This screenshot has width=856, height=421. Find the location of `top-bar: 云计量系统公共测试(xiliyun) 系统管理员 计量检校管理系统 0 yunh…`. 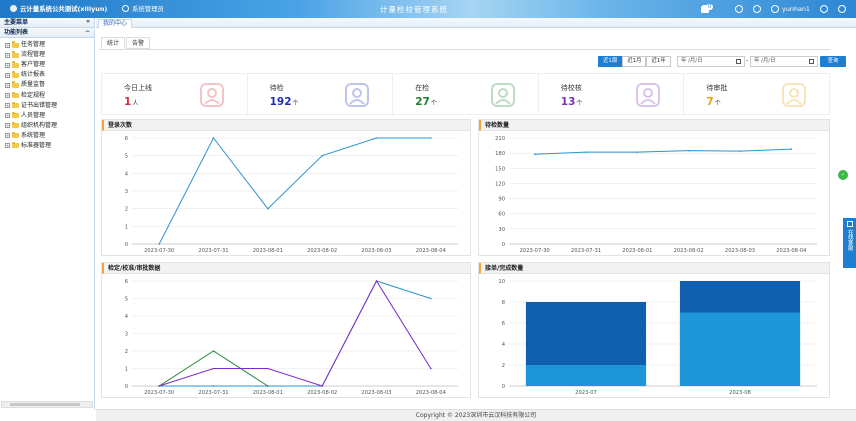

top-bar: 云计量系统公共测试(xiliyun) 系统管理员 计量检校管理系统 0 yunh… is located at coordinates (428, 9).